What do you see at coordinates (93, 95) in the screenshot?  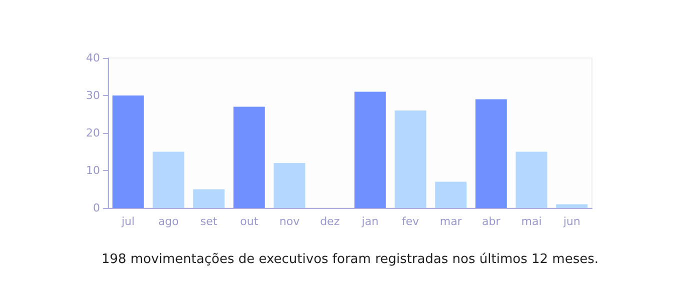 I see `y-tick-label: 30` at bounding box center [93, 95].